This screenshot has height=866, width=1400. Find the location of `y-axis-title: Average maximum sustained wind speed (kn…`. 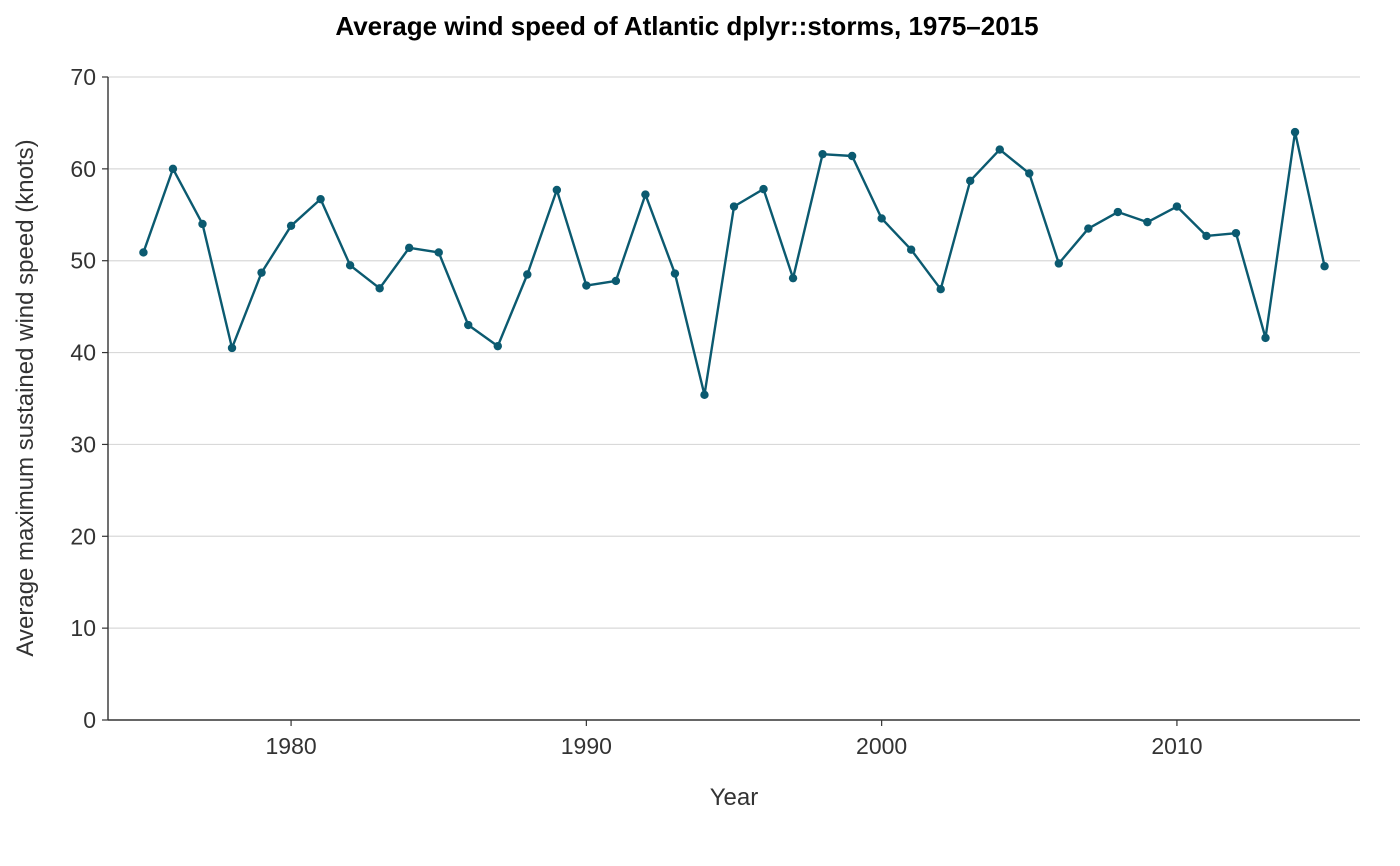

y-axis-title: Average maximum sustained wind speed (kn… is located at coordinates (25, 397).